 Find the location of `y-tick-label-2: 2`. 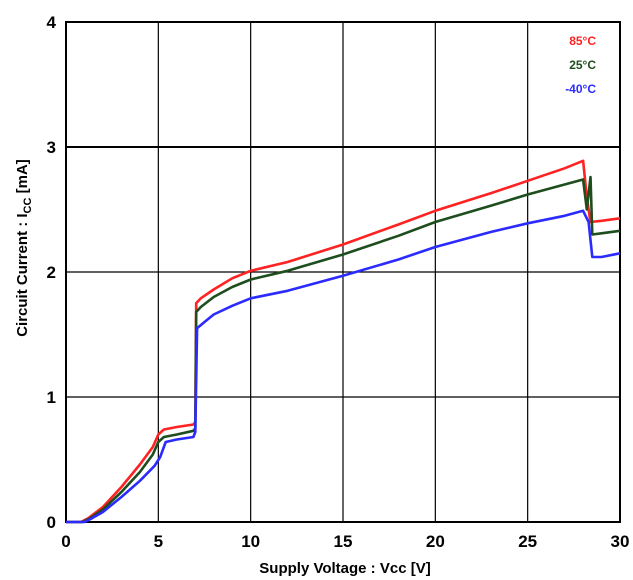

y-tick-label-2: 2 is located at coordinates (51, 272).